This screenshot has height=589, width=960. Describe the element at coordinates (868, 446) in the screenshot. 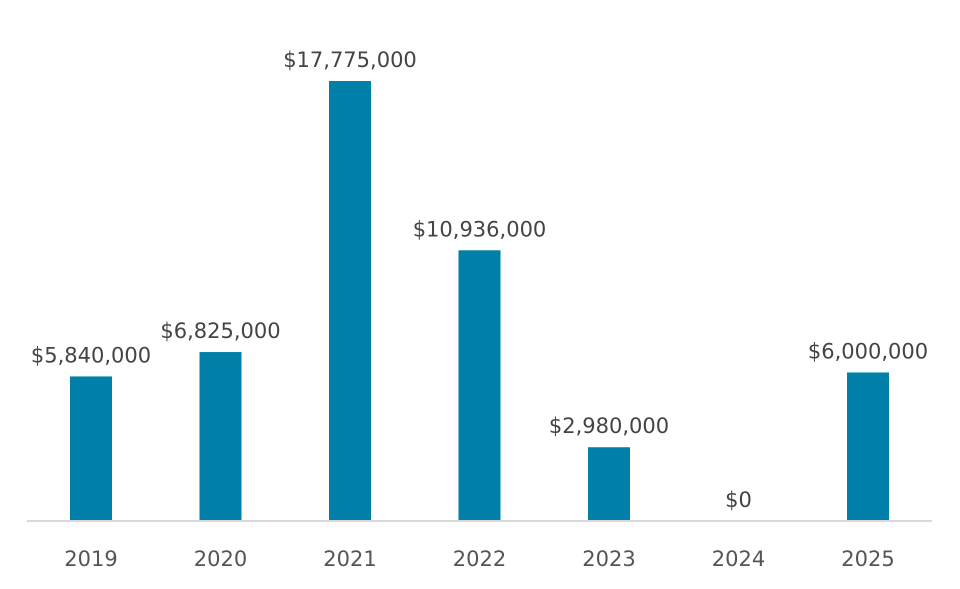

I see `bar-2025` at that location.